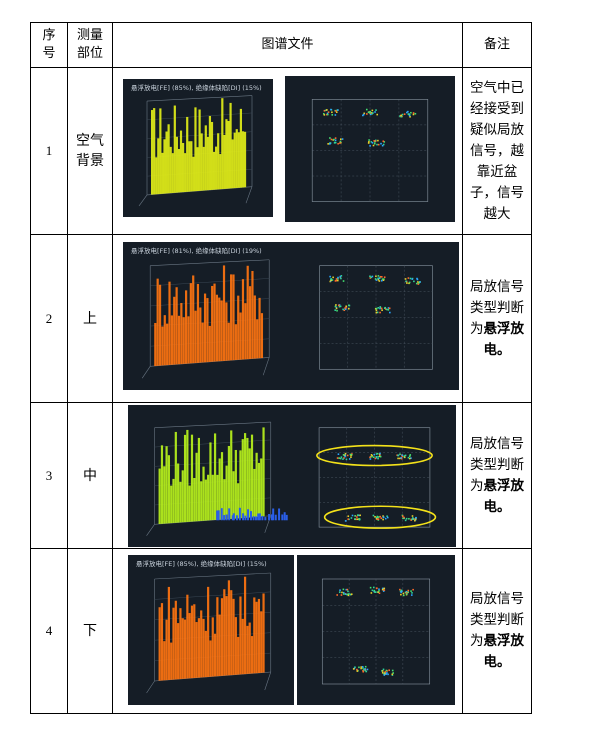  Describe the element at coordinates (90, 151) in the screenshot. I see `row-part: 空气背景` at that location.